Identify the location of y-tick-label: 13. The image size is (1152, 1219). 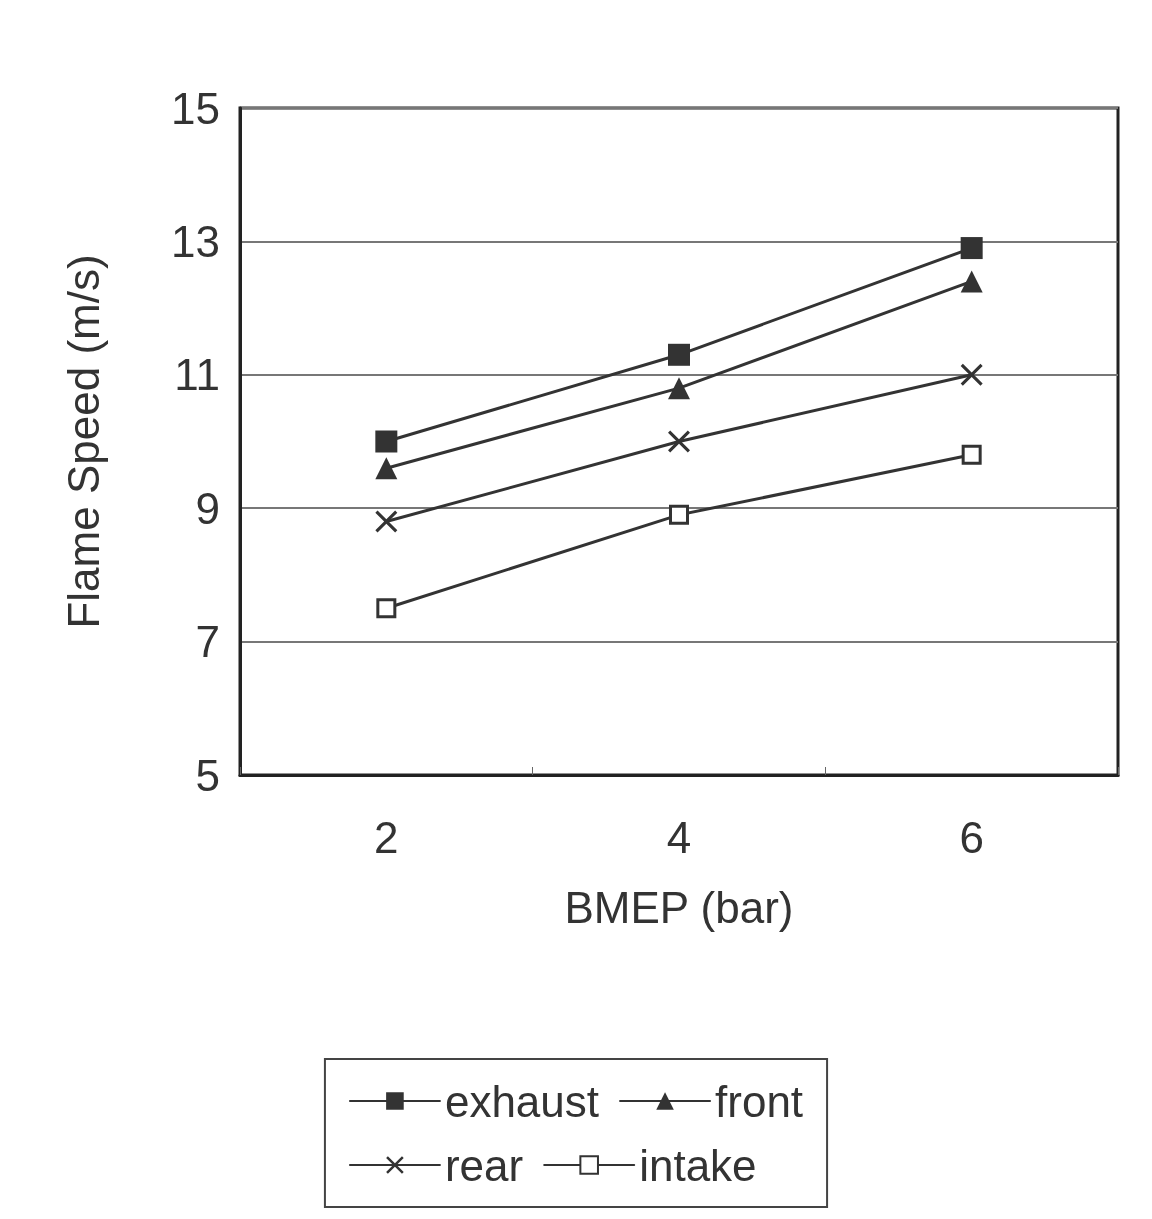
(195, 241).